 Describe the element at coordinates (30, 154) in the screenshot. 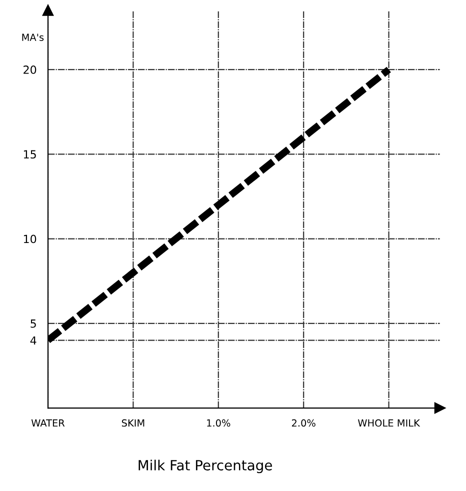

I see `y-tick-label: 15` at that location.